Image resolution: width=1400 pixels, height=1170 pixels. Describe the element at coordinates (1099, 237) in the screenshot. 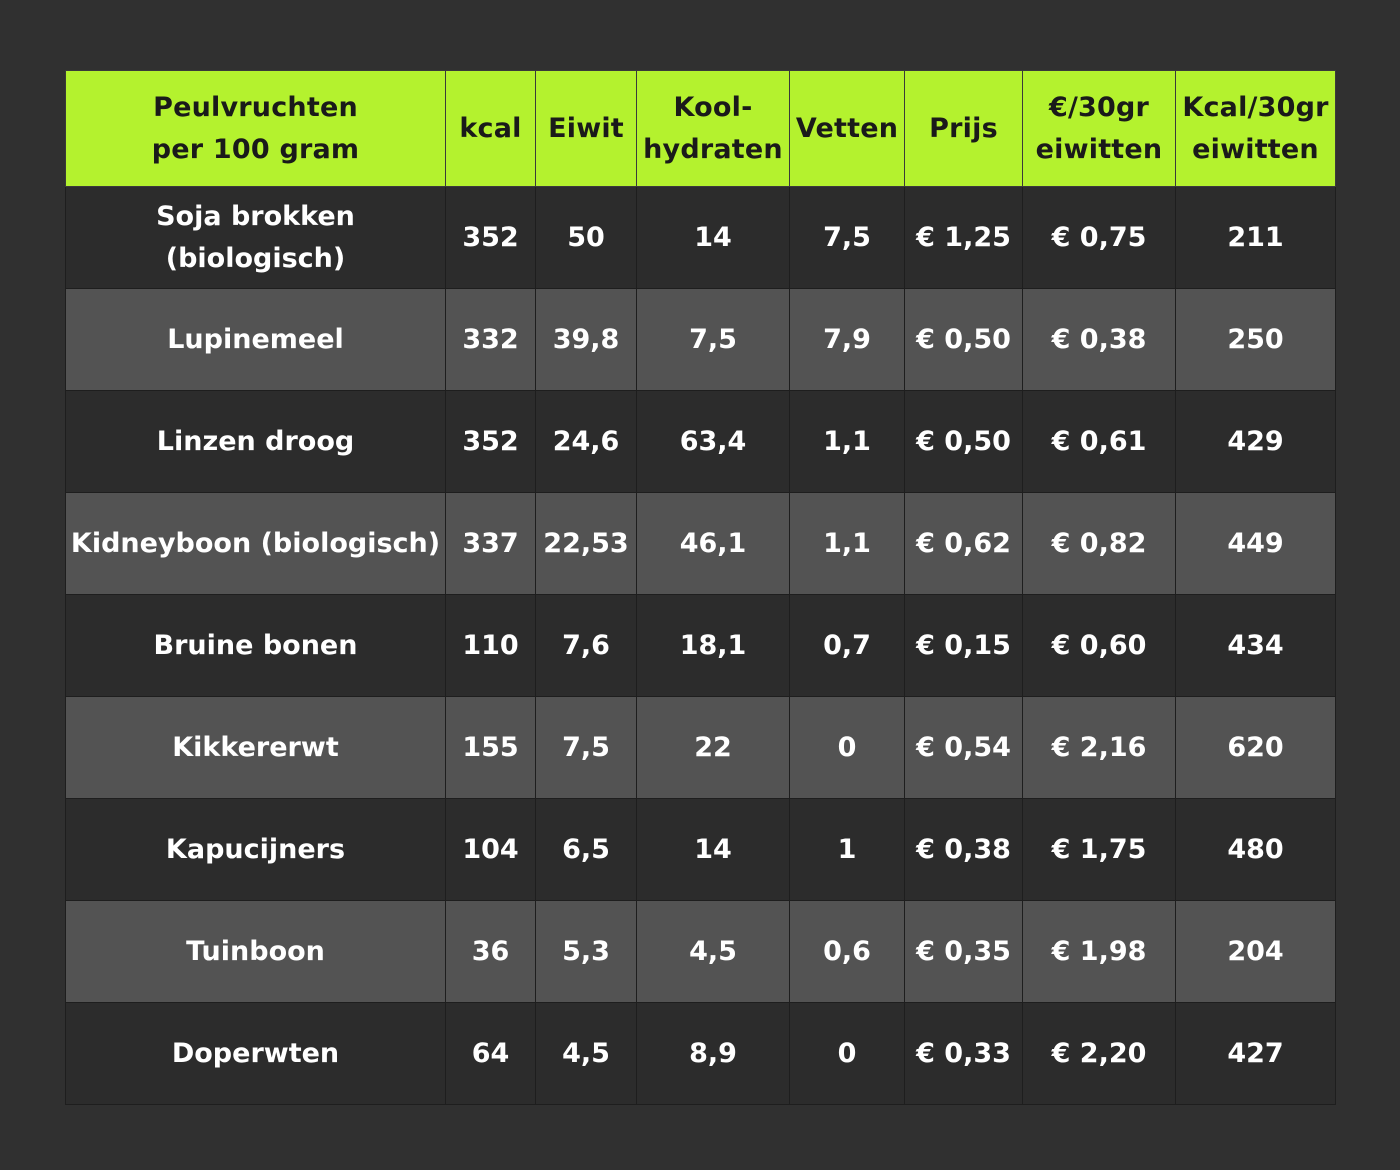

I see `cell-price-per-30g-protein: € 0,75` at that location.